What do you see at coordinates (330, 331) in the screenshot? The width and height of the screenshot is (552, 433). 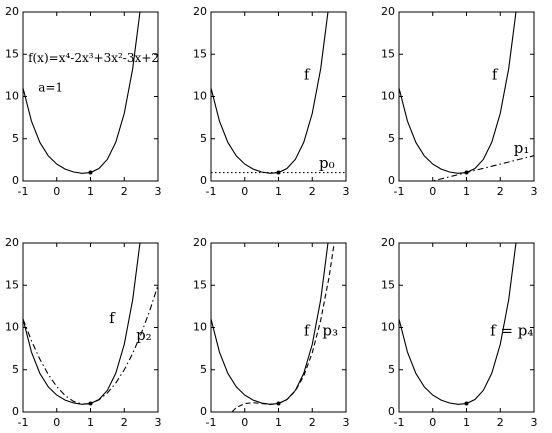 I see `curve-label: p₃` at bounding box center [330, 331].